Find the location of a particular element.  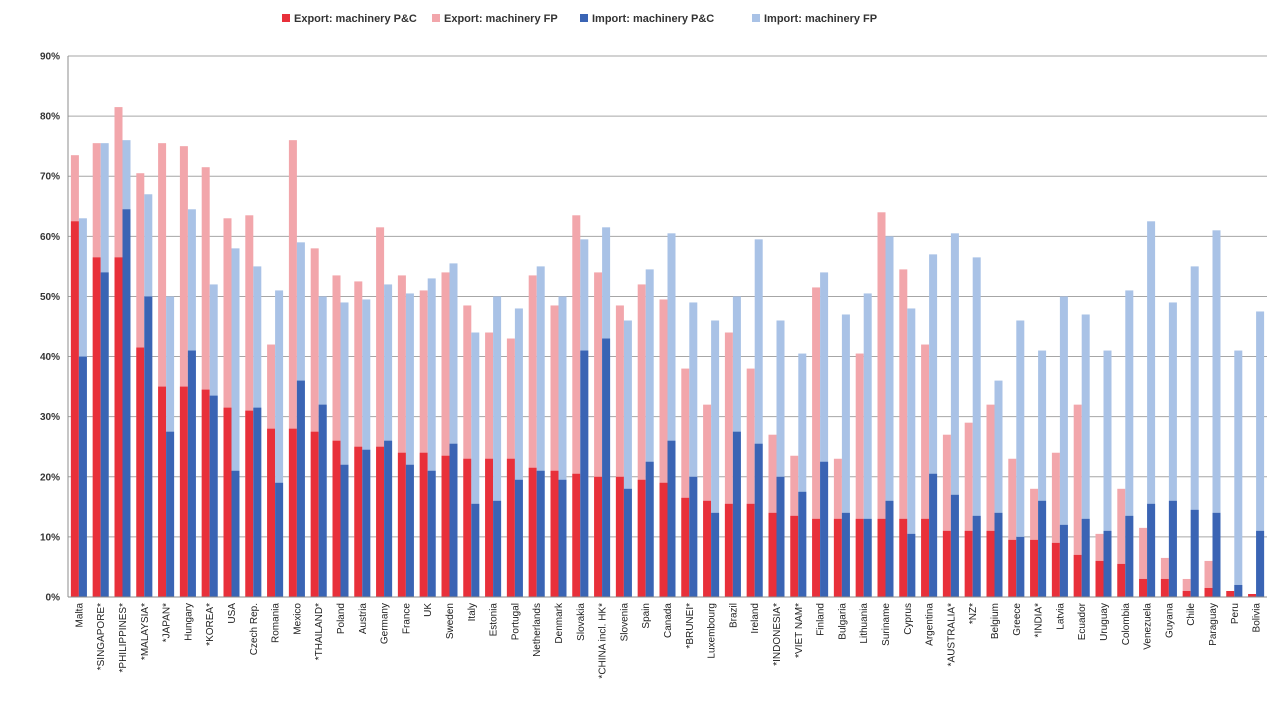

bar-group-uk is located at coordinates (427, 437).